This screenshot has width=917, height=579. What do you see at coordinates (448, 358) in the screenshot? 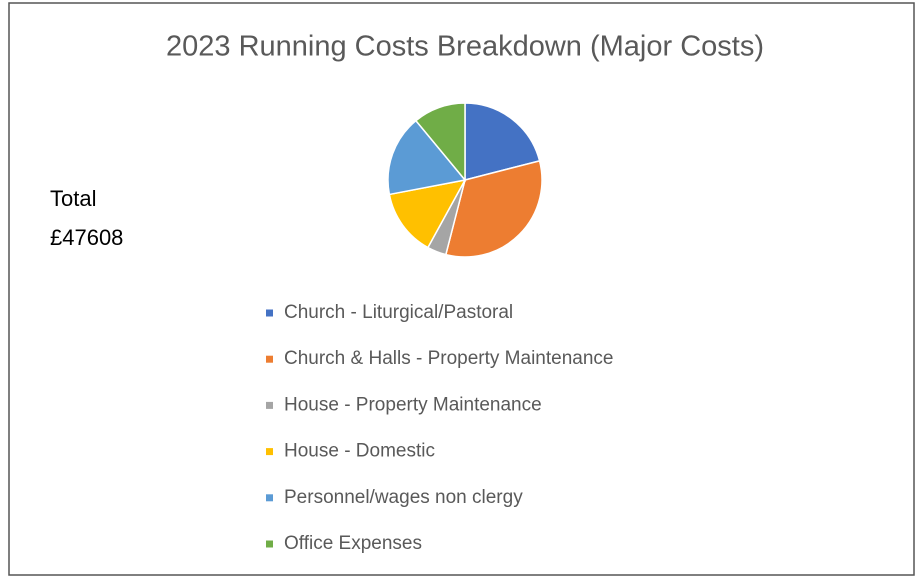
I see `legend-label: Church & Halls - Property Maintenance` at bounding box center [448, 358].